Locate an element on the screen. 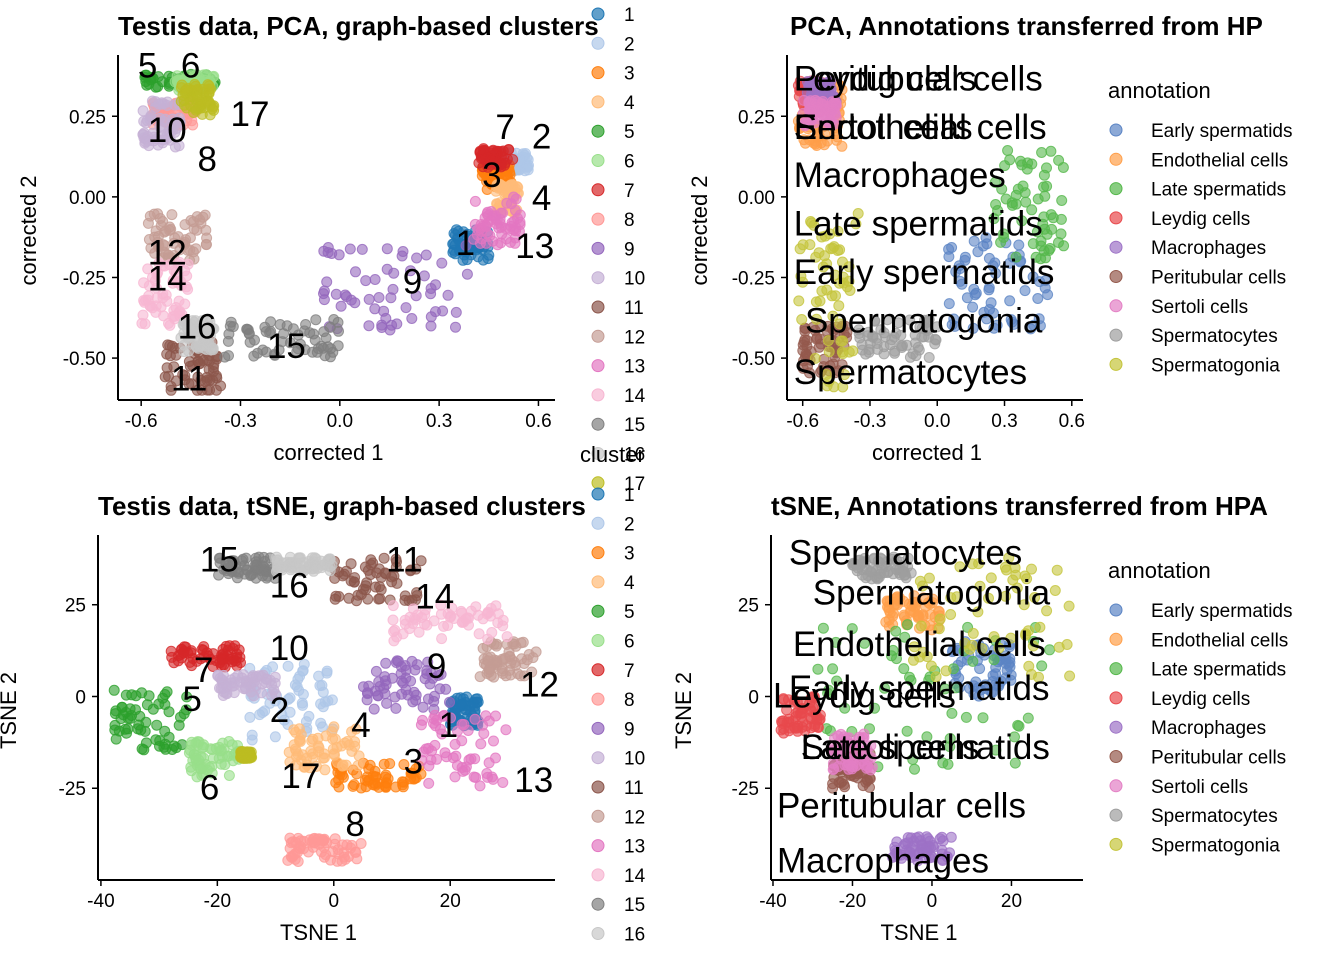  x-tick-label: 0 is located at coordinates (333, 901).